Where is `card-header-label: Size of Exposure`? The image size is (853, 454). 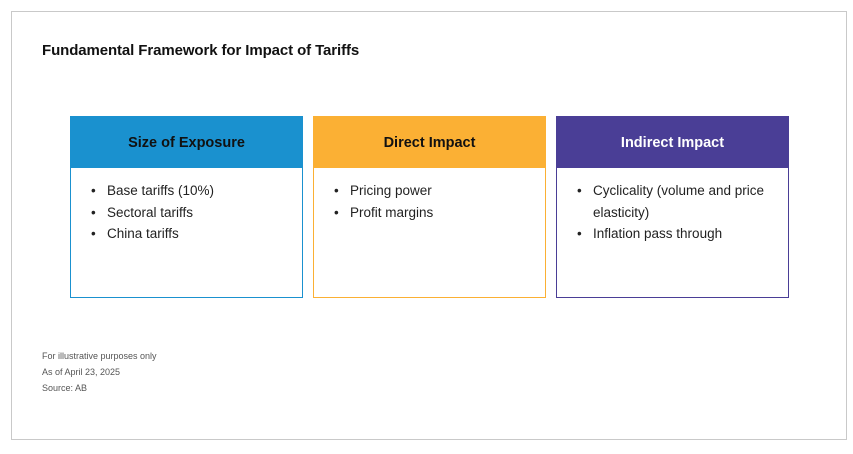
card-header-label: Size of Exposure is located at coordinates (186, 142).